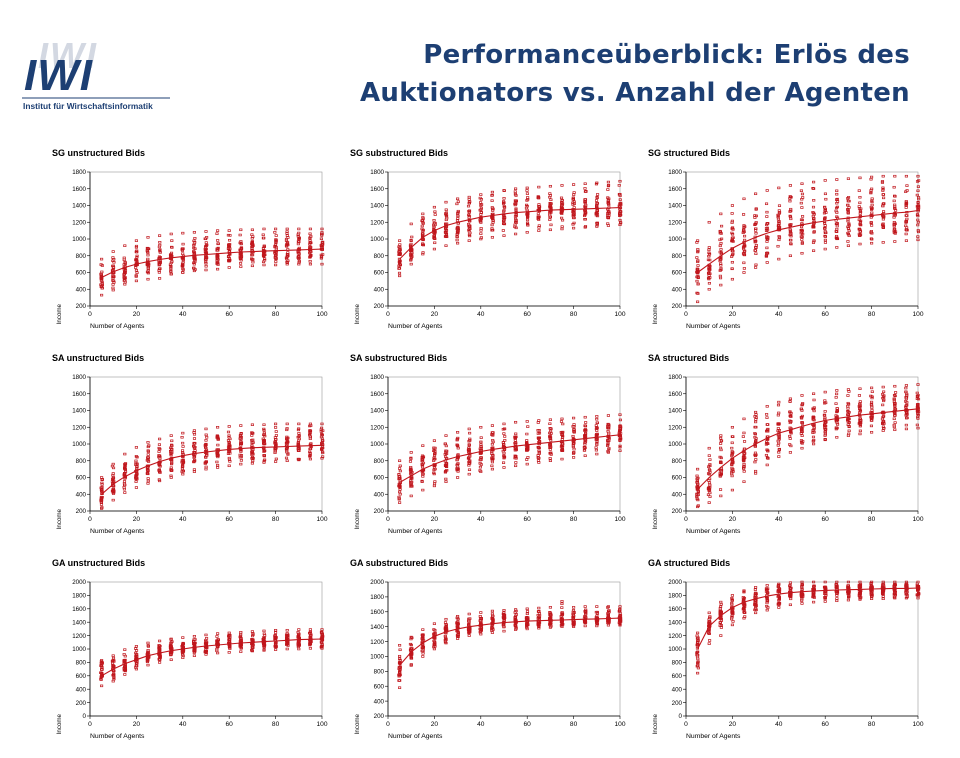 Image resolution: width=960 pixels, height=758 pixels. Describe the element at coordinates (90, 519) in the screenshot. I see `x-tick-label: 0` at that location.